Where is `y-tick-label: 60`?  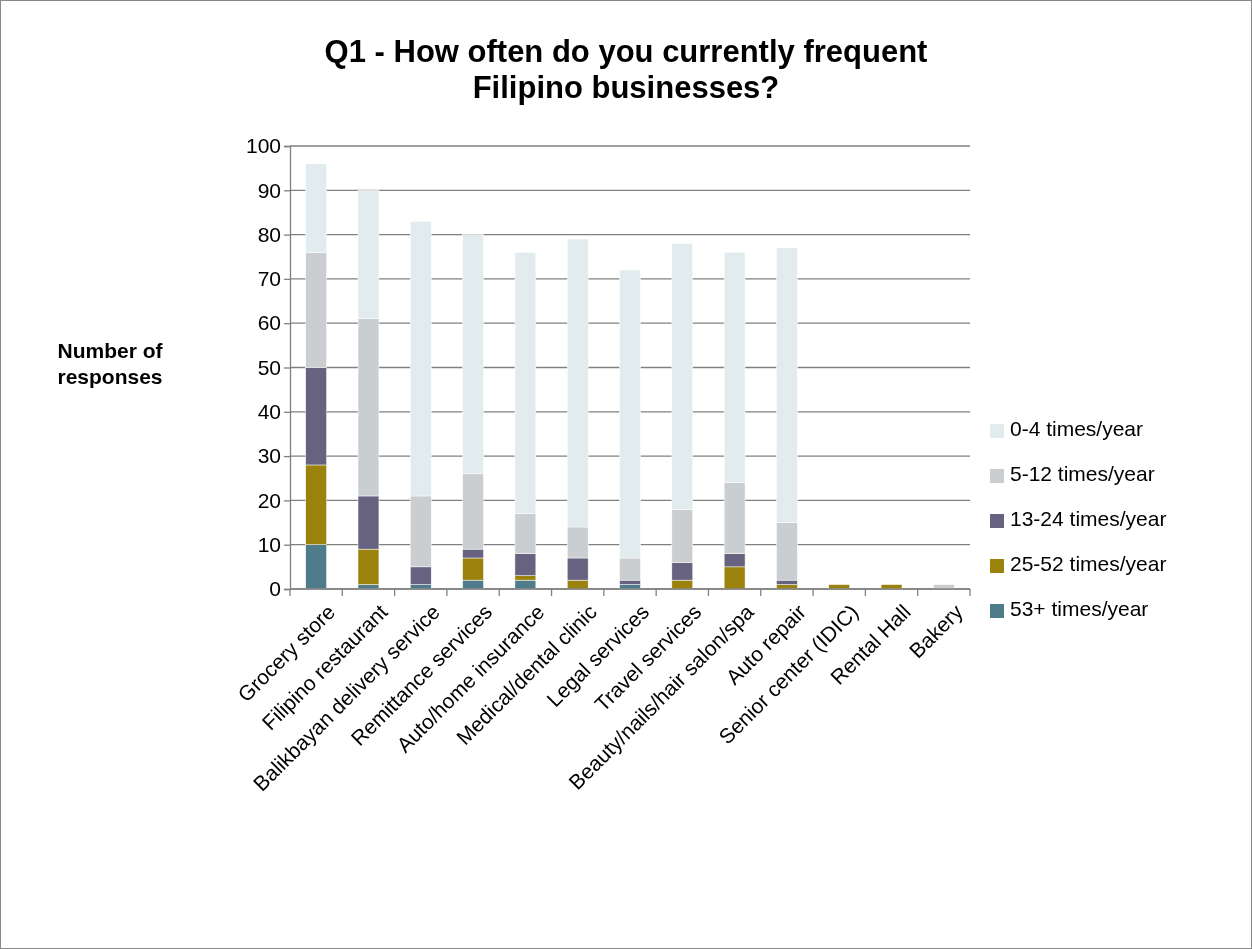
y-tick-label: 60 is located at coordinates (269, 323).